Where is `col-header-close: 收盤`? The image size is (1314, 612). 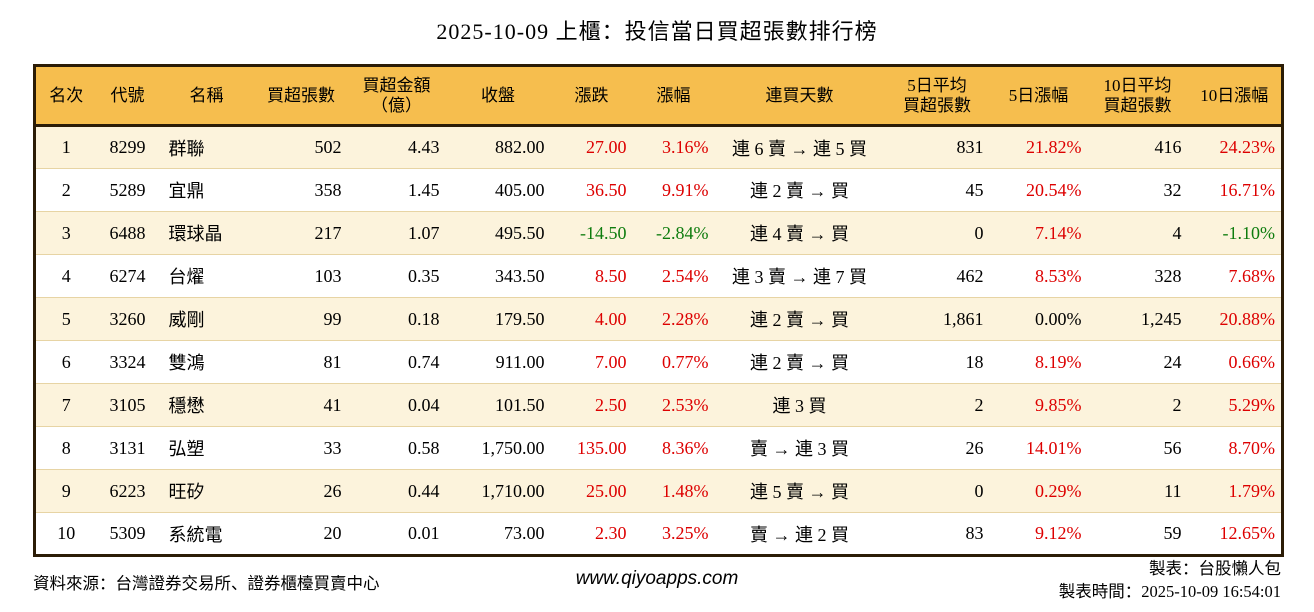
col-header-close: 收盤 is located at coordinates (498, 96).